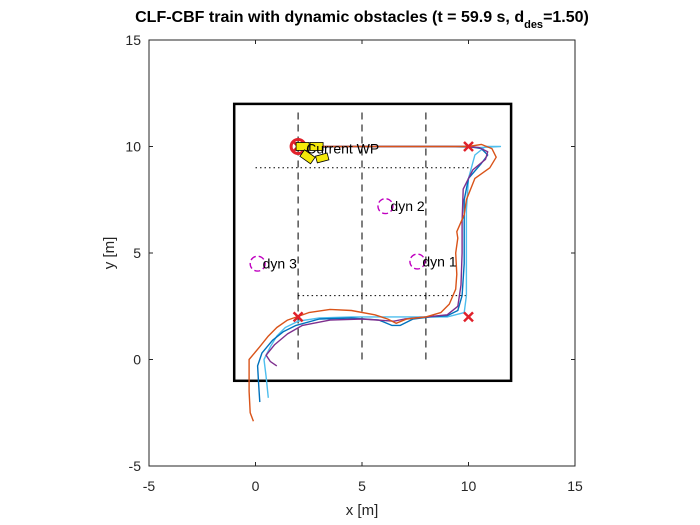 This screenshot has height=525, width=700. I want to click on x-tick-label: -5, so click(149, 486).